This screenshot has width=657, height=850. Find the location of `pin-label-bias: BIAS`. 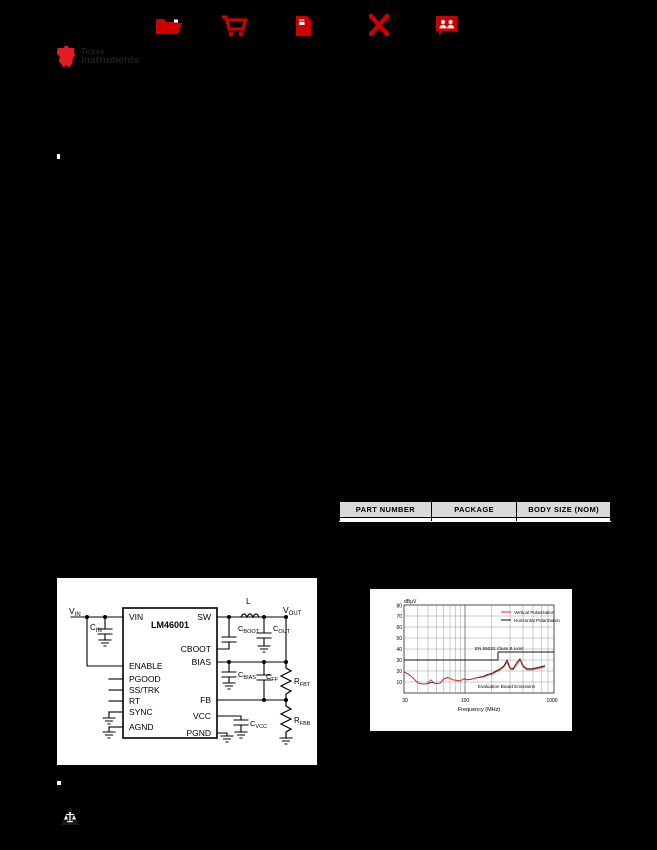

pin-label-bias: BIAS is located at coordinates (202, 662).